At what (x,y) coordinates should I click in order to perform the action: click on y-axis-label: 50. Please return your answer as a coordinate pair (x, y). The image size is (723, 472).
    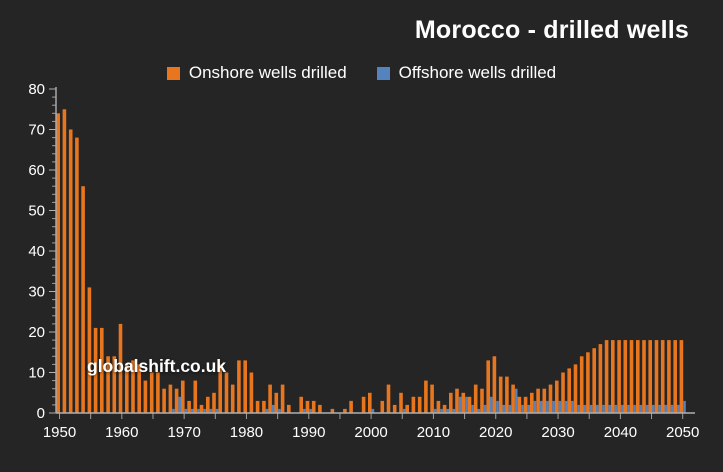
    Looking at the image, I should click on (36, 211).